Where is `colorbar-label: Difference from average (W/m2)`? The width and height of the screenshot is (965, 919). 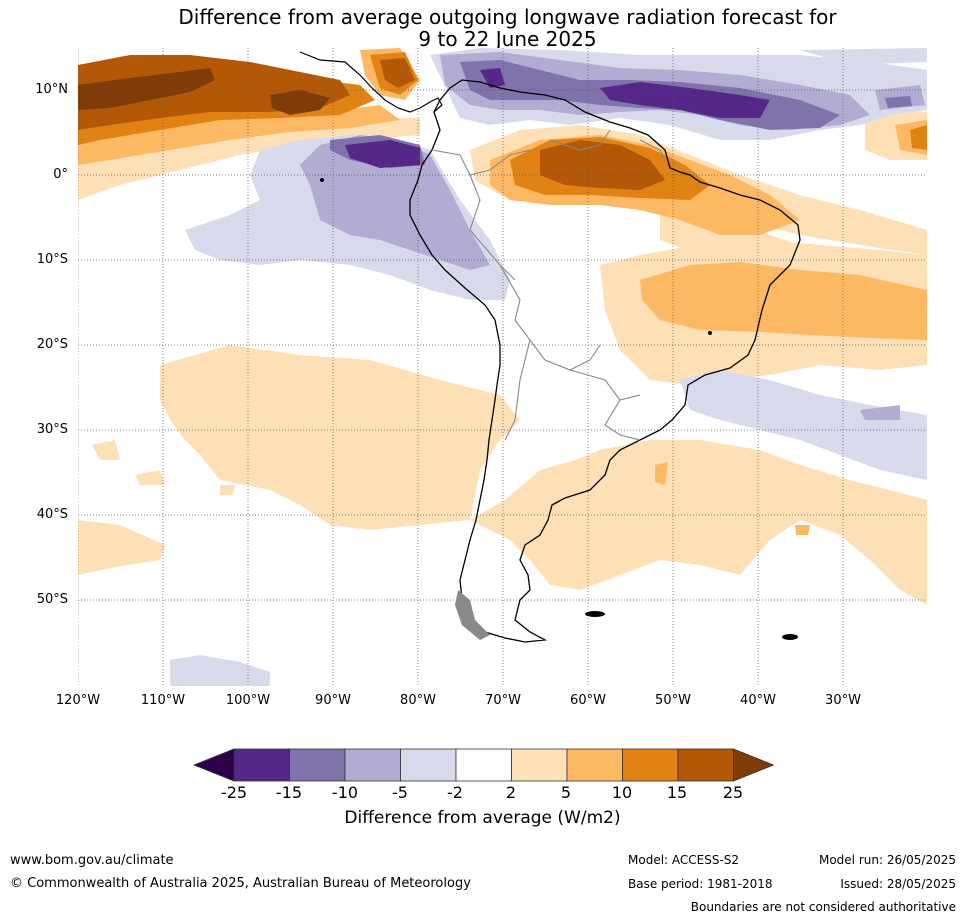
colorbar-label: Difference from average (W/m2) is located at coordinates (482, 818).